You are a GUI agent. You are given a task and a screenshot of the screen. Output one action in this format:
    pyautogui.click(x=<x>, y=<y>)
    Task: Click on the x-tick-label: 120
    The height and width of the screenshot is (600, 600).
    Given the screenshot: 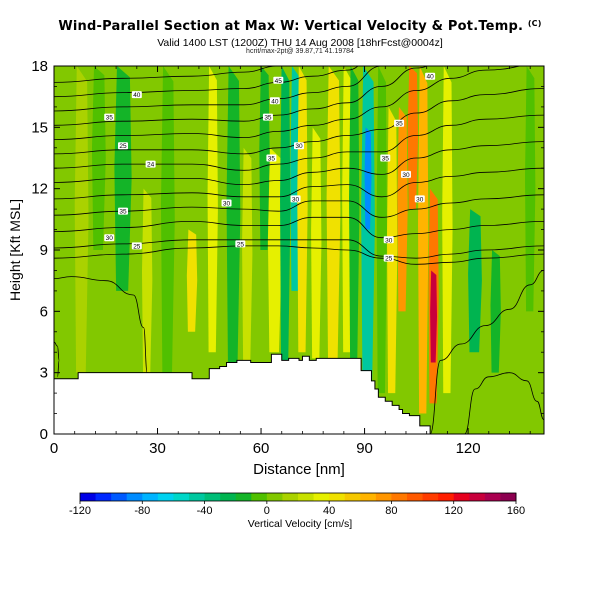 What is the action you would take?
    pyautogui.click(x=468, y=448)
    